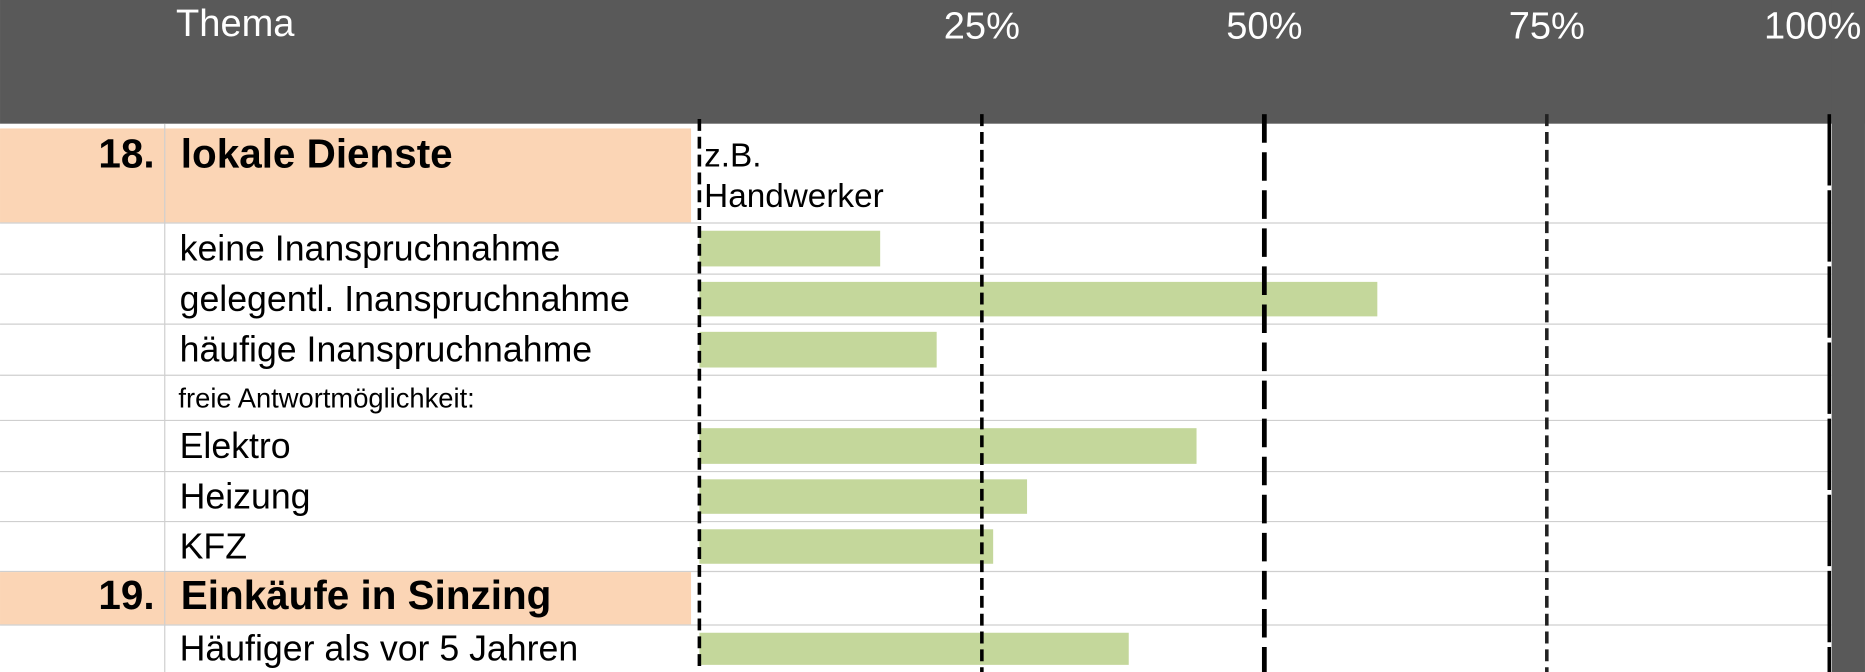 This screenshot has width=1865, height=672. What do you see at coordinates (235, 446) in the screenshot?
I see `category-label: Elektro` at bounding box center [235, 446].